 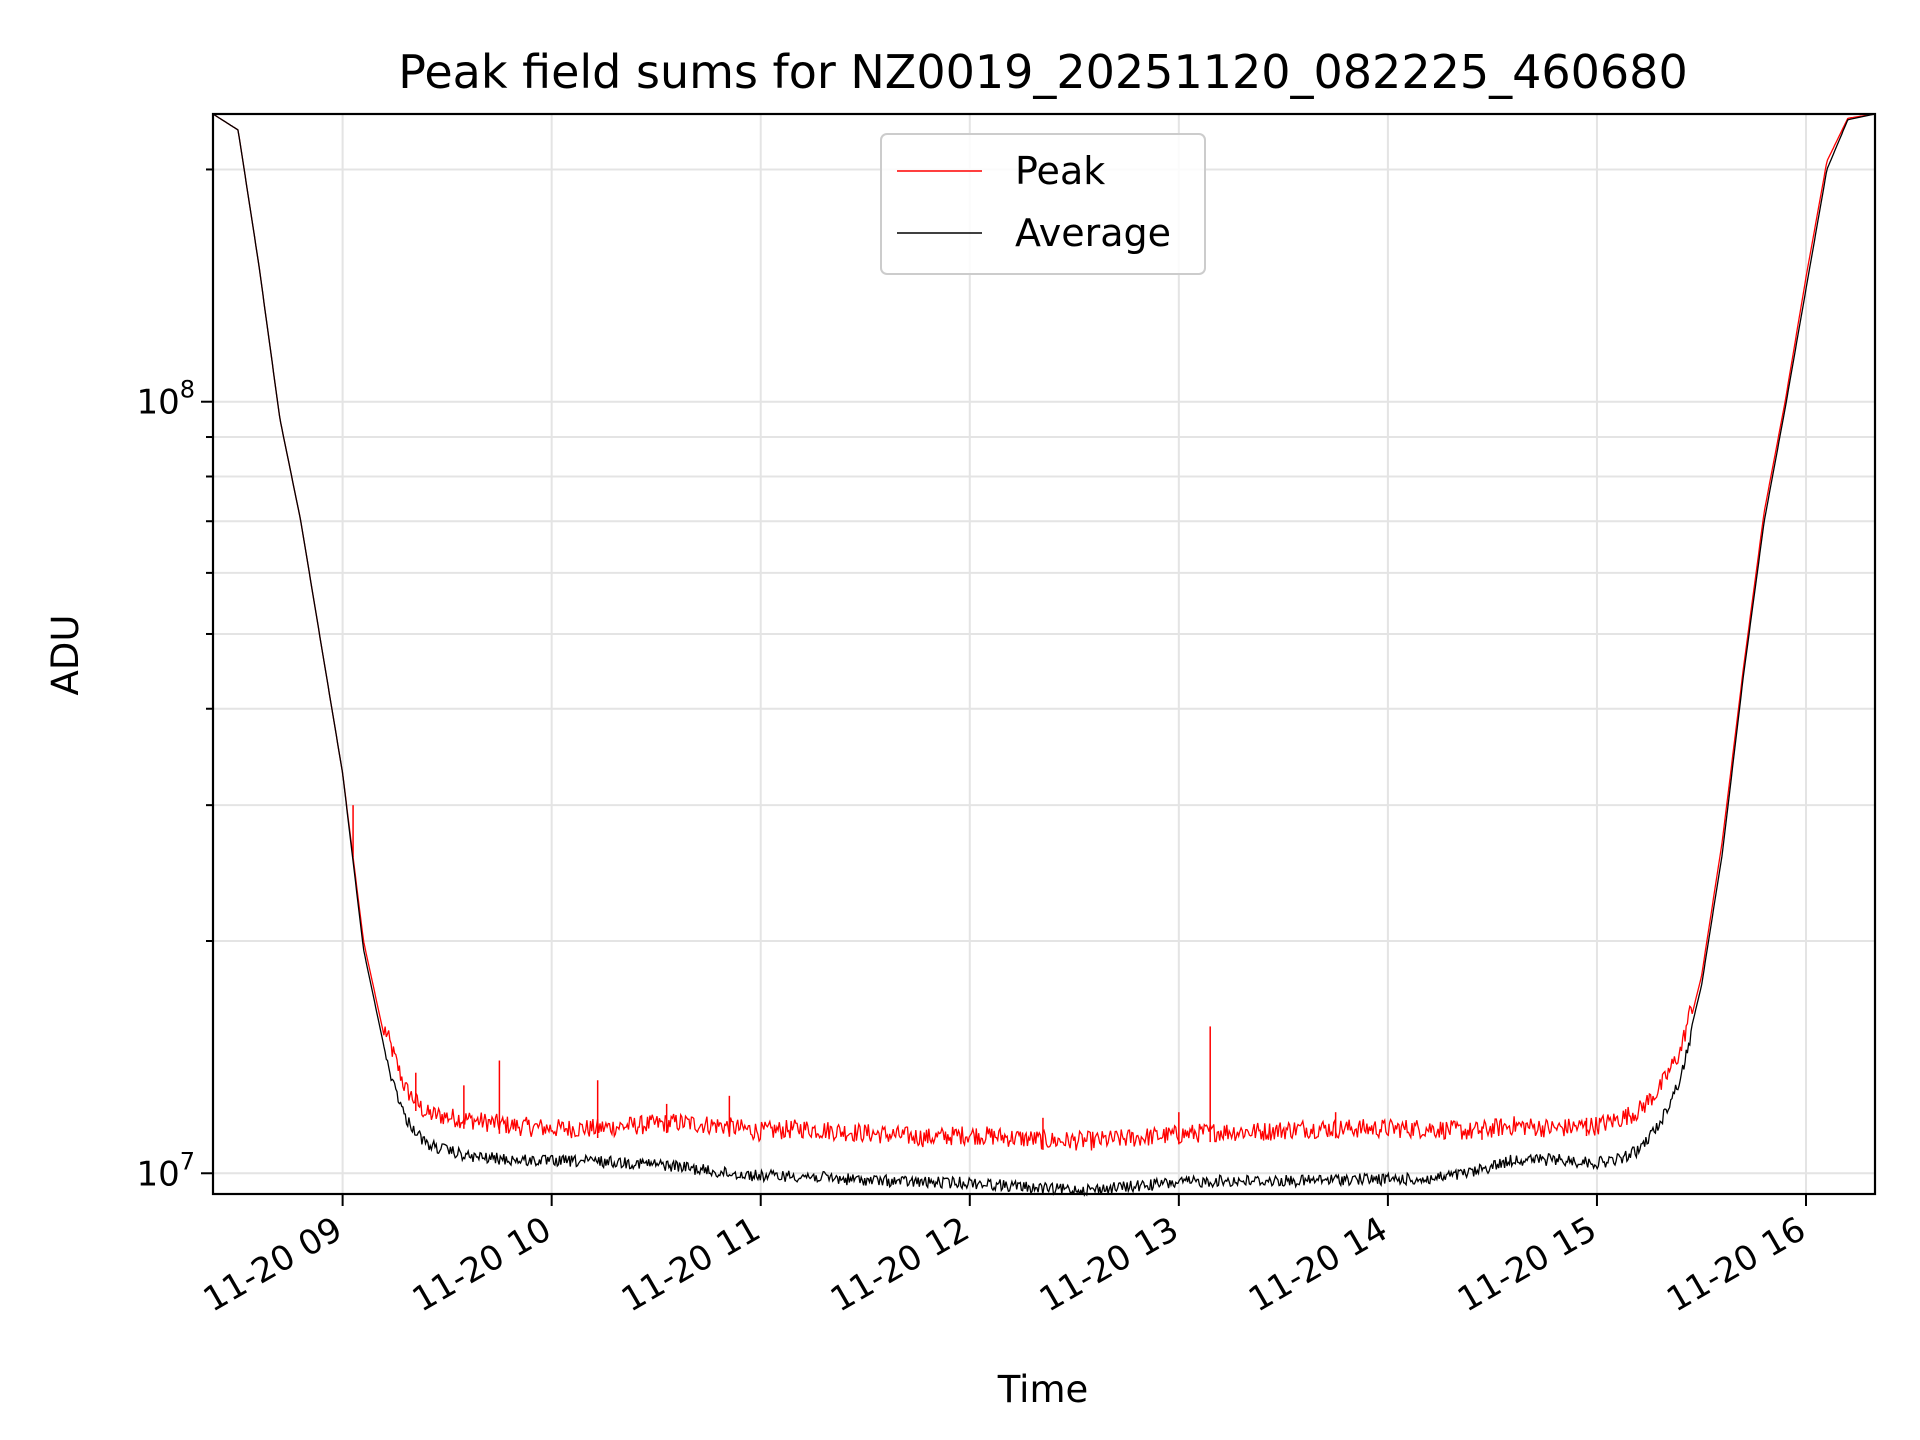 I want to click on y-tick-label: 10⁷, so click(x=165, y=1170).